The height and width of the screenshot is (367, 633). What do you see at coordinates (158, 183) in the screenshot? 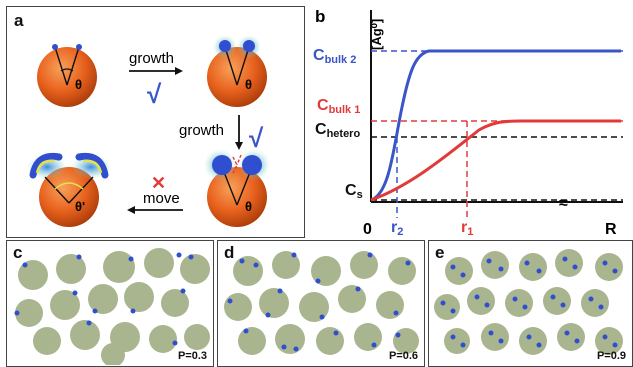
I see `cross-mark: ✕` at bounding box center [158, 183].